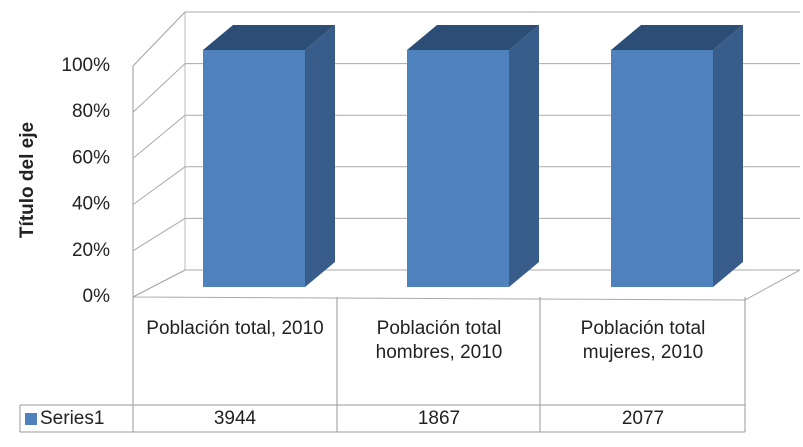  What do you see at coordinates (72, 418) in the screenshot?
I see `legend-label: Series1` at bounding box center [72, 418].